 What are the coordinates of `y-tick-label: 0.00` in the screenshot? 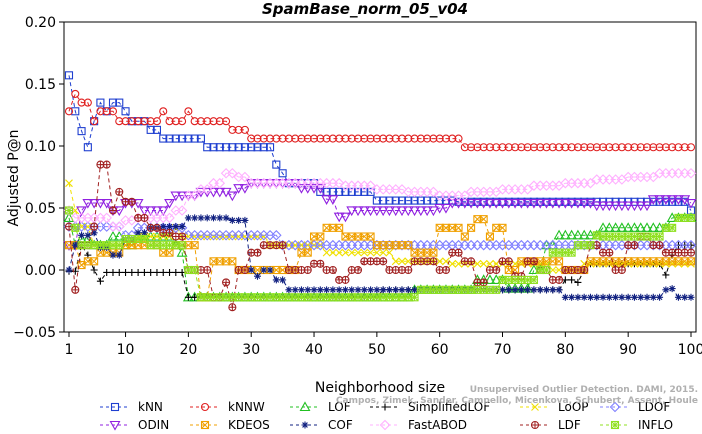 It's located at (40, 271).